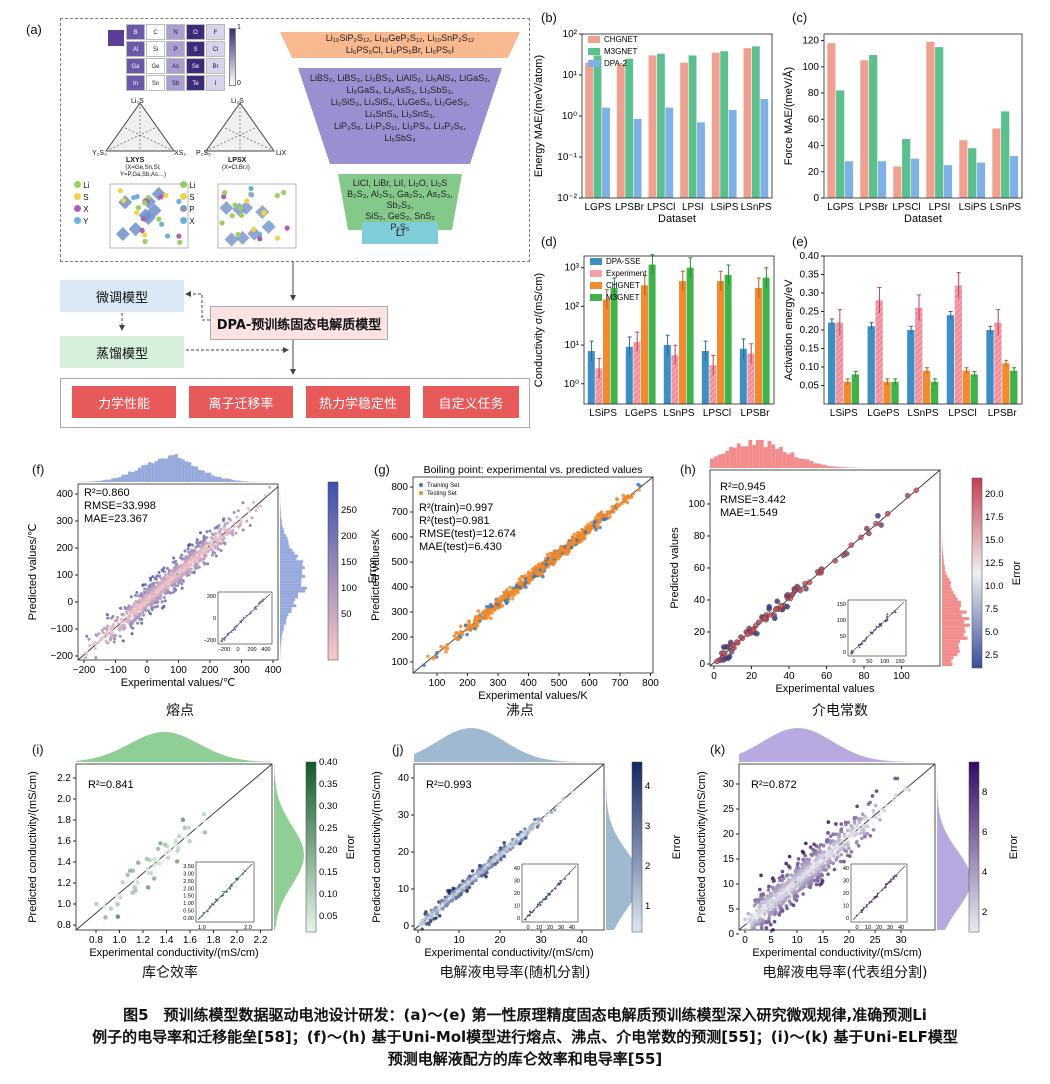  I want to click on periodic-cell: Sb, so click(175, 83).